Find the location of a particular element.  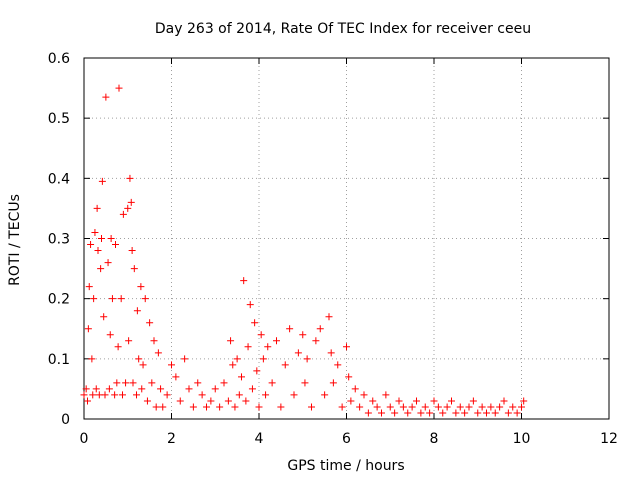

x-tick-label: 12 is located at coordinates (609, 439).